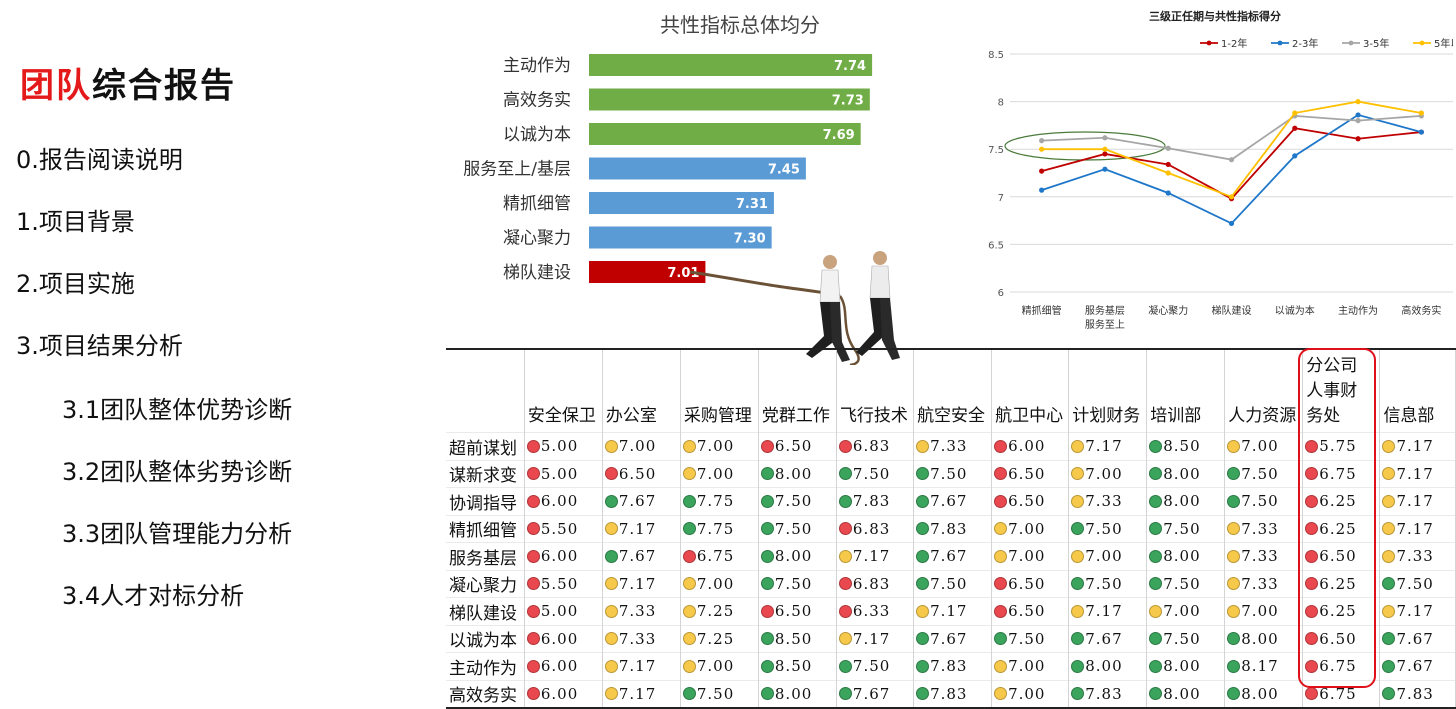 This screenshot has height=709, width=1456. I want to click on outline-item: 3.3团队管理能力分析, so click(177, 534).